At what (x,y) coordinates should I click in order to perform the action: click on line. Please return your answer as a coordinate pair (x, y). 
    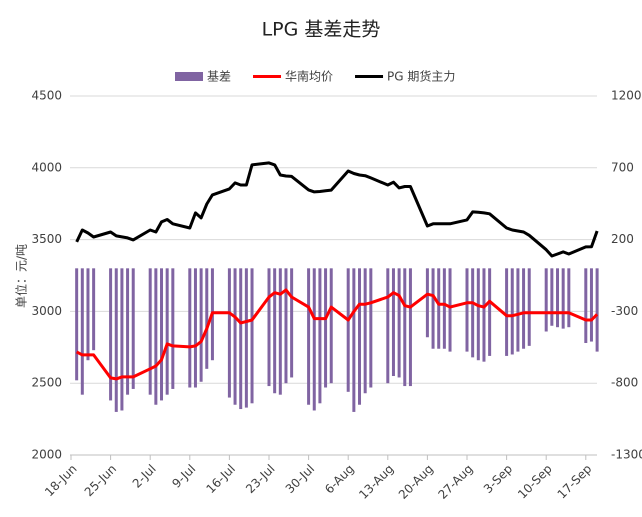
    Looking at the image, I should click on (337, 334).